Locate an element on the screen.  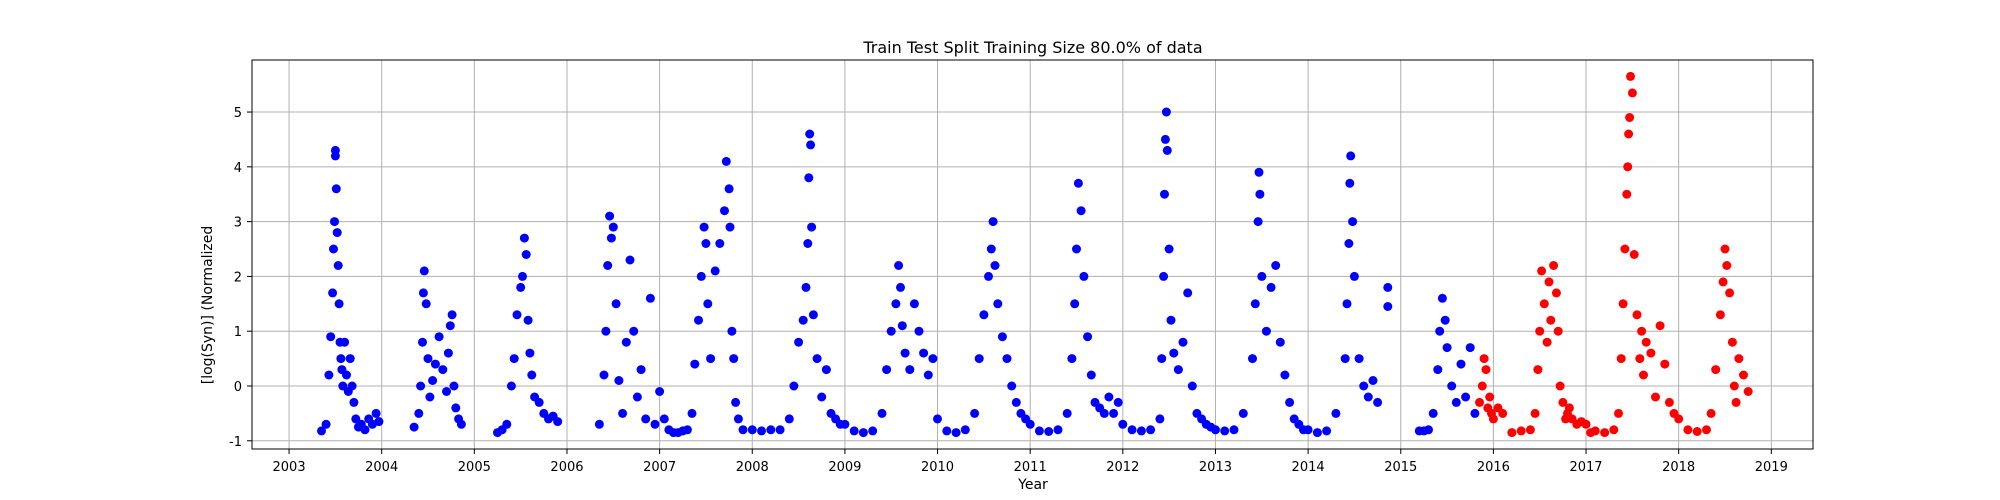
x-tick-label: 2019 is located at coordinates (1771, 467).